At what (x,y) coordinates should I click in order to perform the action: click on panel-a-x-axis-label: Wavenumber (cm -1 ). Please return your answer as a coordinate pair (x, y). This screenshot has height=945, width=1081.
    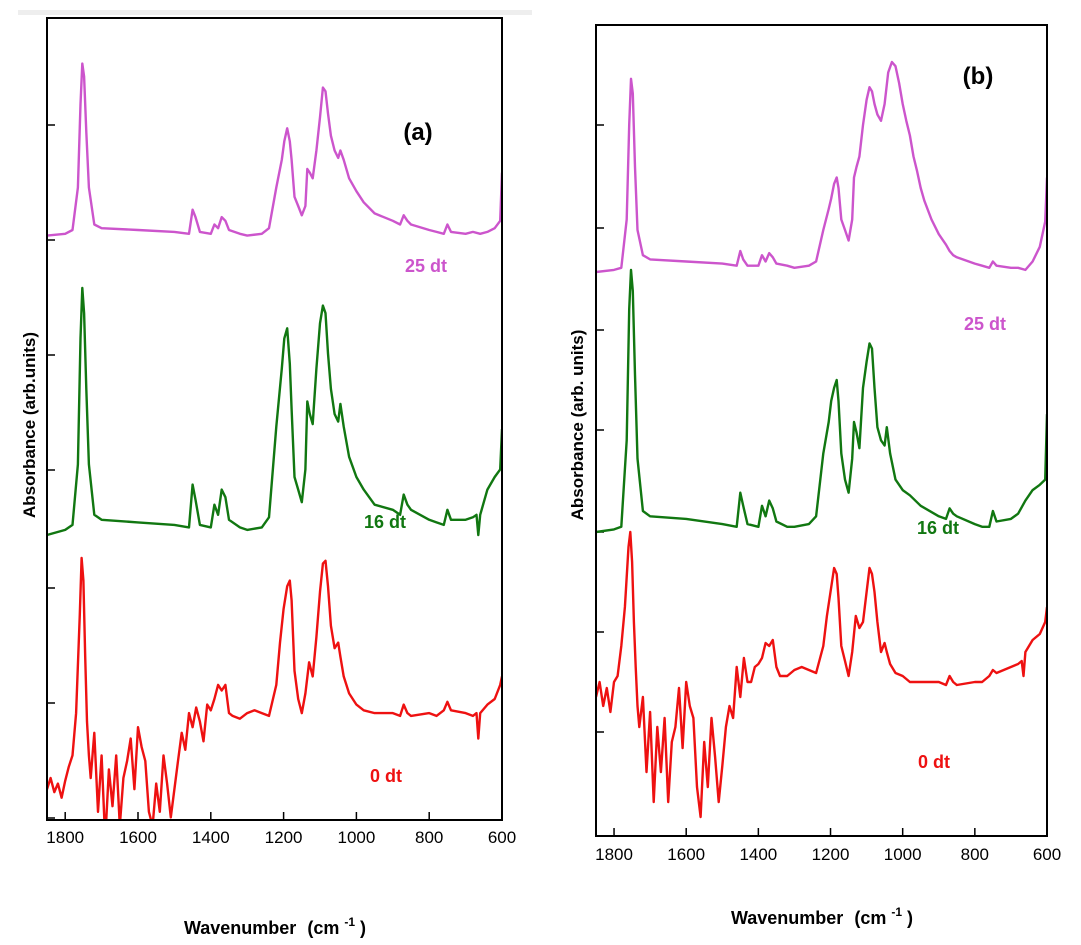
    Looking at the image, I should click on (275, 924).